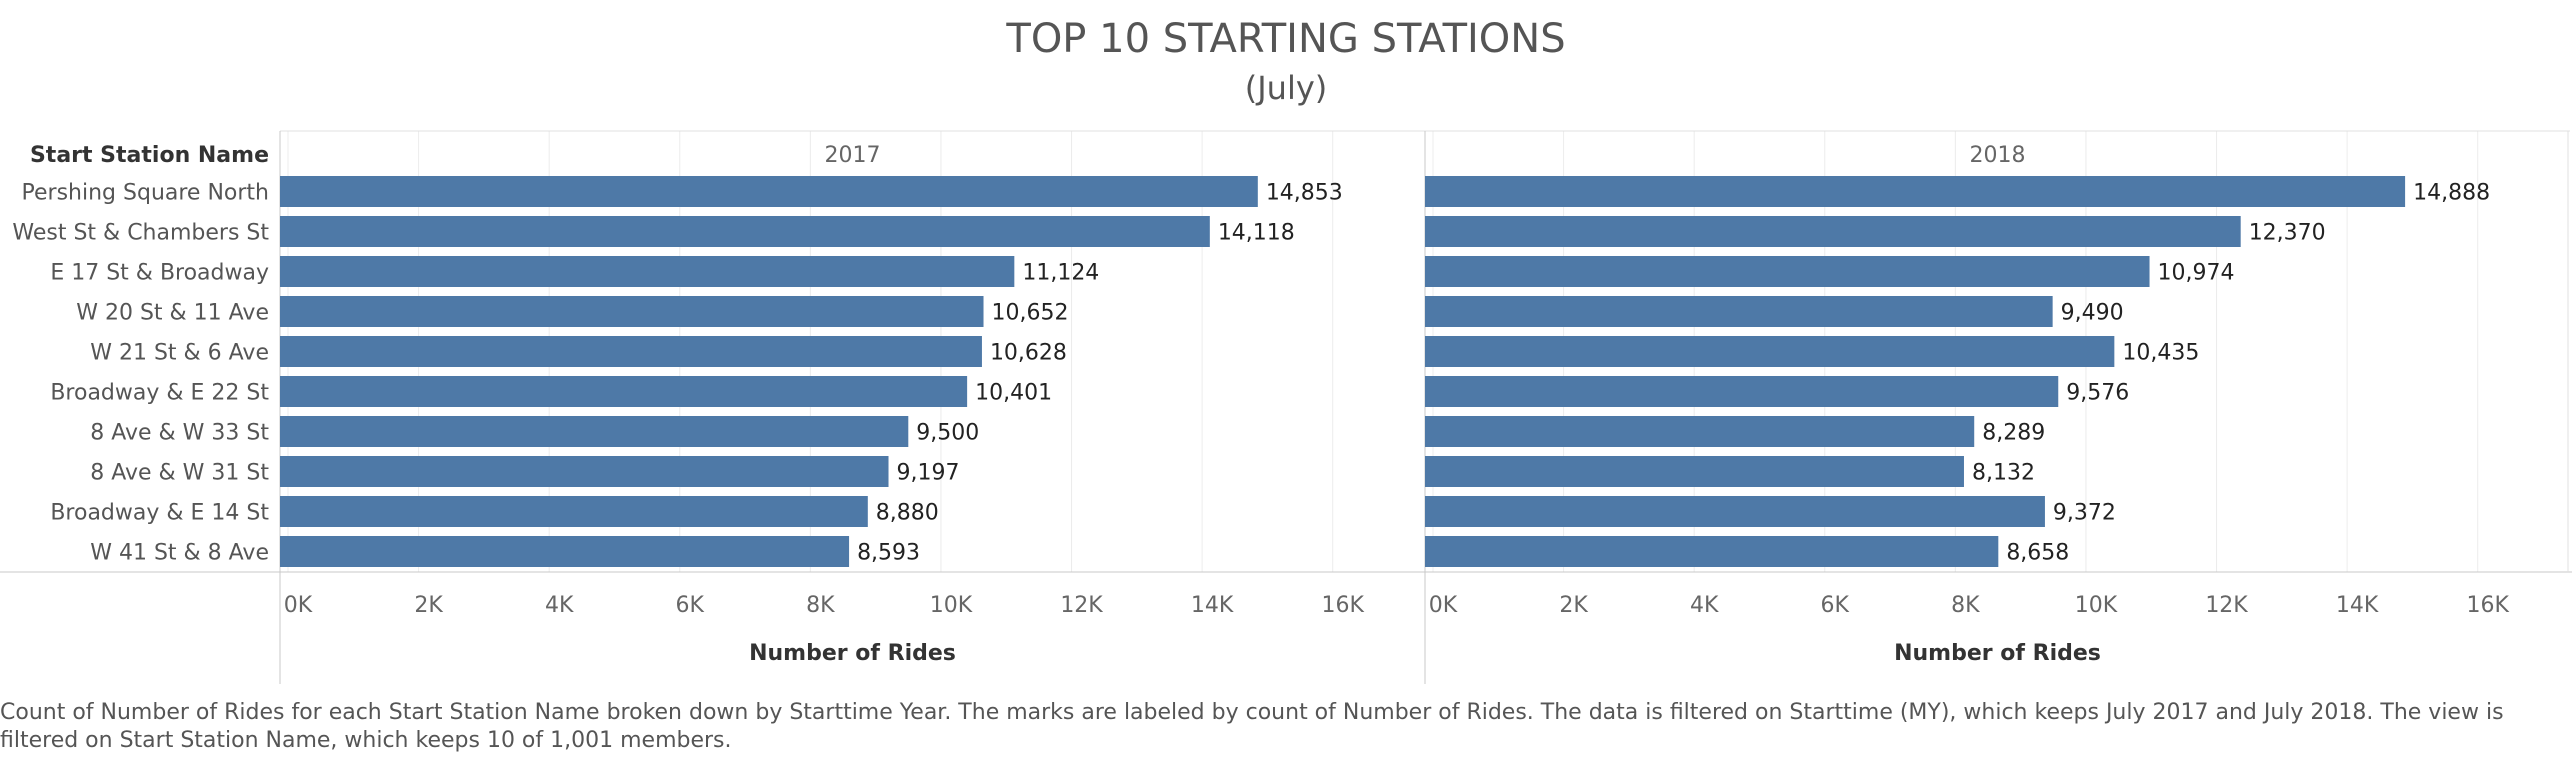 The width and height of the screenshot is (2572, 768). Describe the element at coordinates (1030, 313) in the screenshot. I see `value-label-2017: 10,652` at that location.